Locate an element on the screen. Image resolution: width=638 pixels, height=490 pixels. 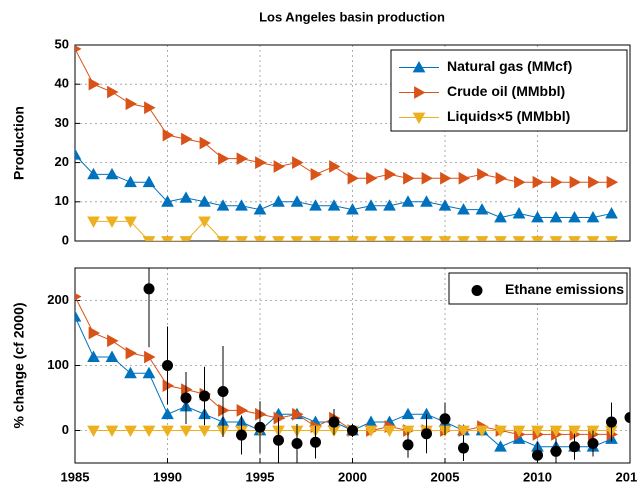
legend-label: Natural gas (MMcf) is located at coordinates (509, 66).